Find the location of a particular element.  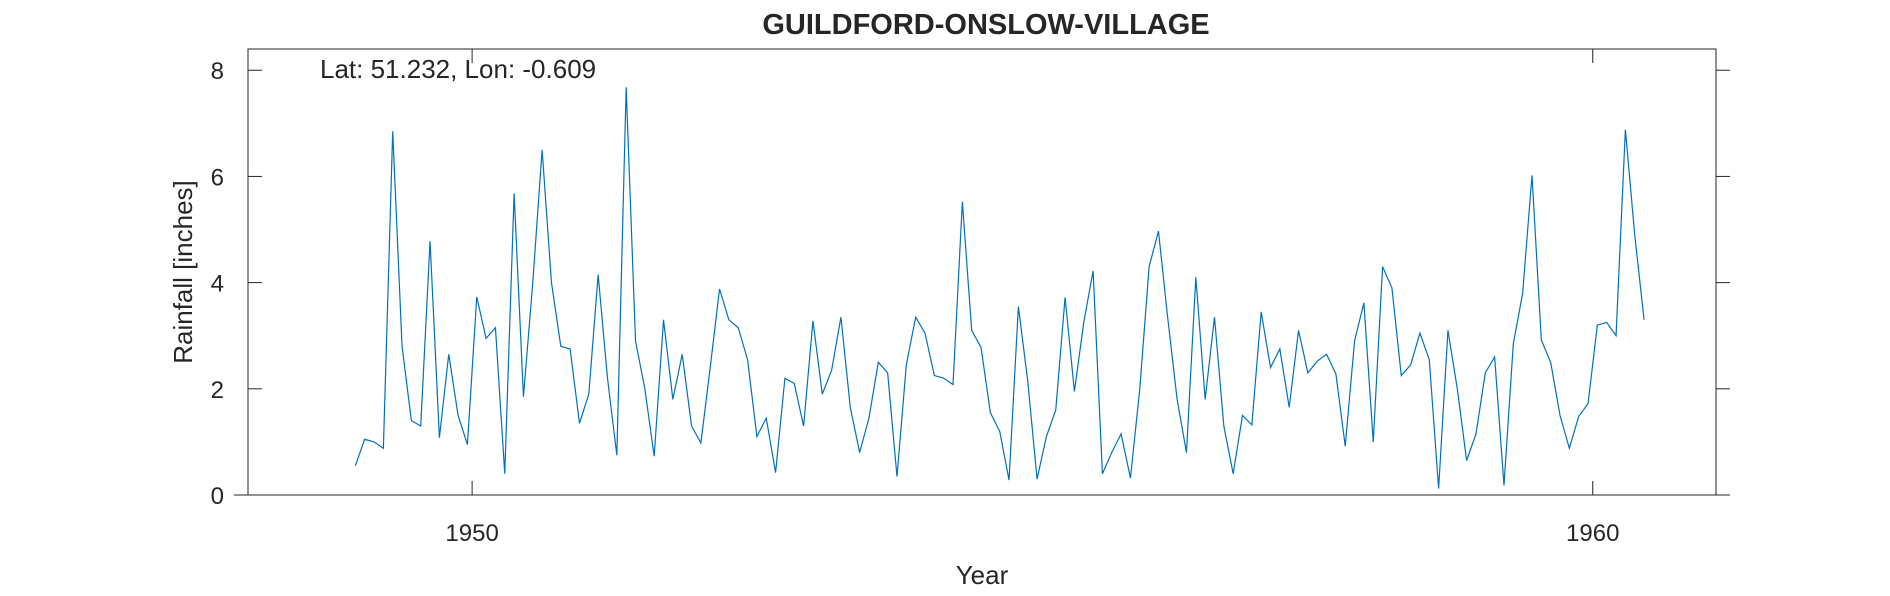

chart-title: GUILDFORD-ONSLOW-VILLAGE is located at coordinates (985, 25).